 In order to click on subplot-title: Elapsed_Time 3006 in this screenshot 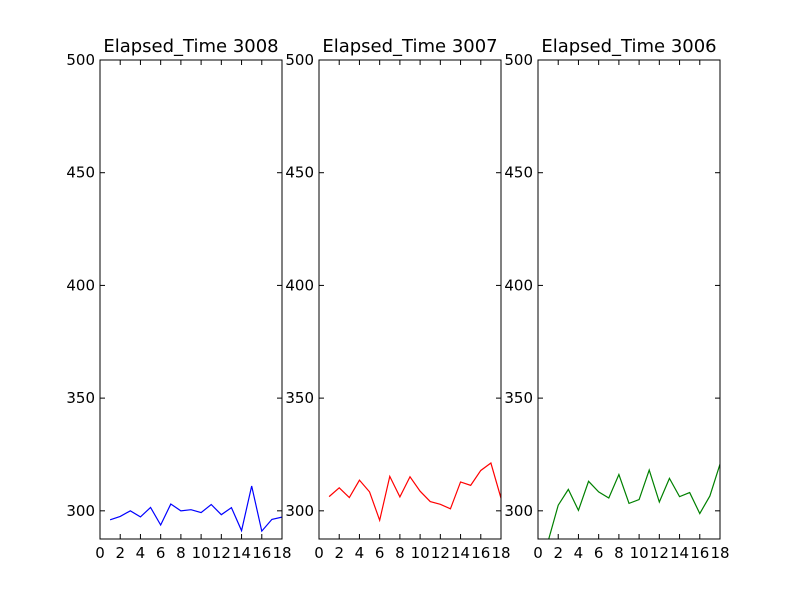, I will do `click(628, 46)`.